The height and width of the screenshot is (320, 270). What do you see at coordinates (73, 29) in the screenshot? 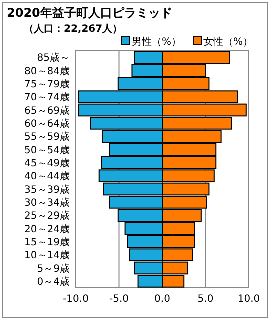
I see `chart-subtitle: （人口：22,267人）` at bounding box center [73, 29].